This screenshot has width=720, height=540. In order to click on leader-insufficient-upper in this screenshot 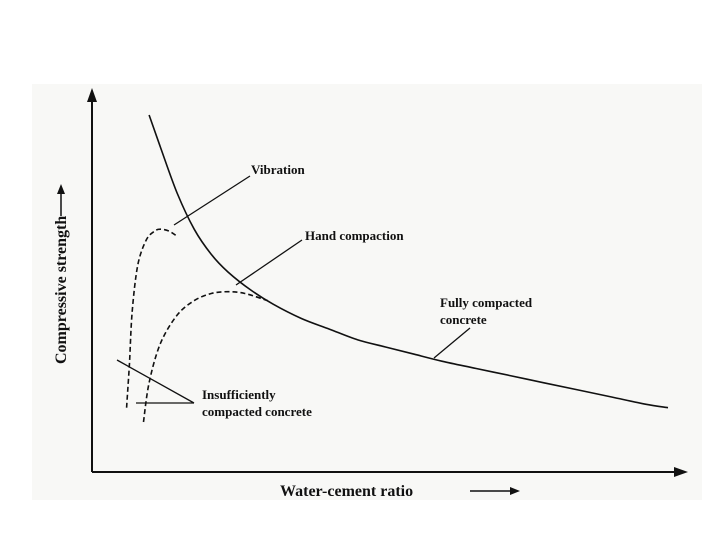, I will do `click(155, 381)`.